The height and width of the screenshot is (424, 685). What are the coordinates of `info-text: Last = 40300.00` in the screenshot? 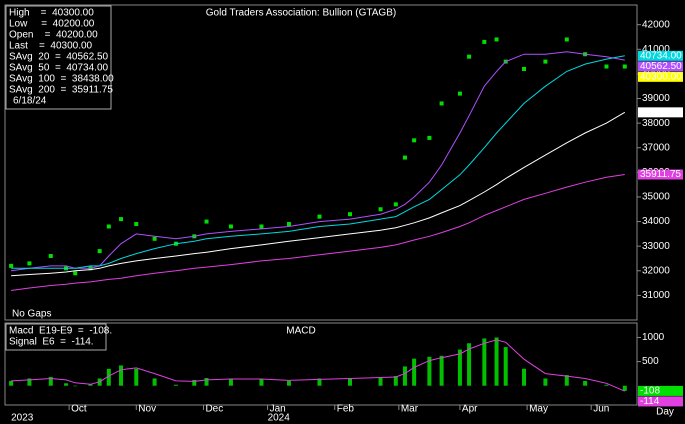 It's located at (51, 46).